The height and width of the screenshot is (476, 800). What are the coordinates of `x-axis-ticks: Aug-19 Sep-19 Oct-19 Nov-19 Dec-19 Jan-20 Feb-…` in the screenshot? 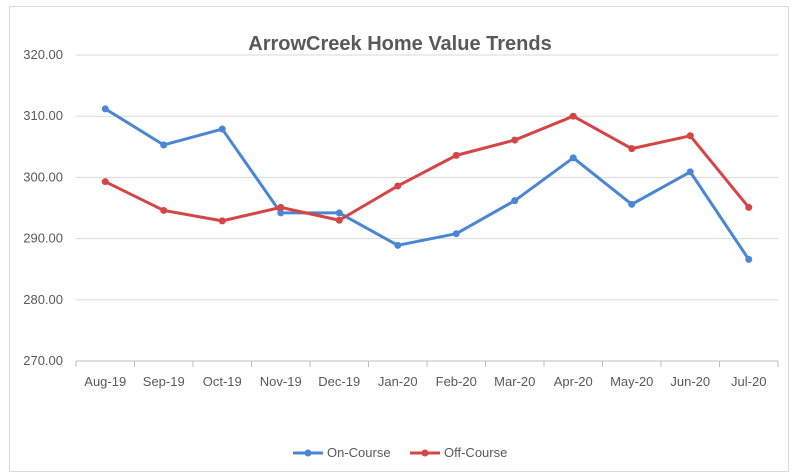 It's located at (425, 381).